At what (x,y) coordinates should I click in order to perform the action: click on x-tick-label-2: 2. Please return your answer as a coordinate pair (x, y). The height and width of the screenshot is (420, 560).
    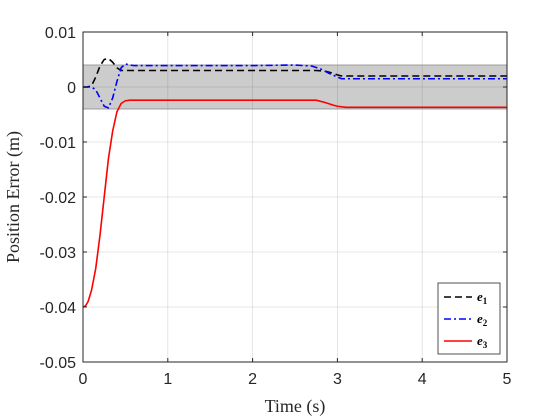
    Looking at the image, I should click on (252, 379).